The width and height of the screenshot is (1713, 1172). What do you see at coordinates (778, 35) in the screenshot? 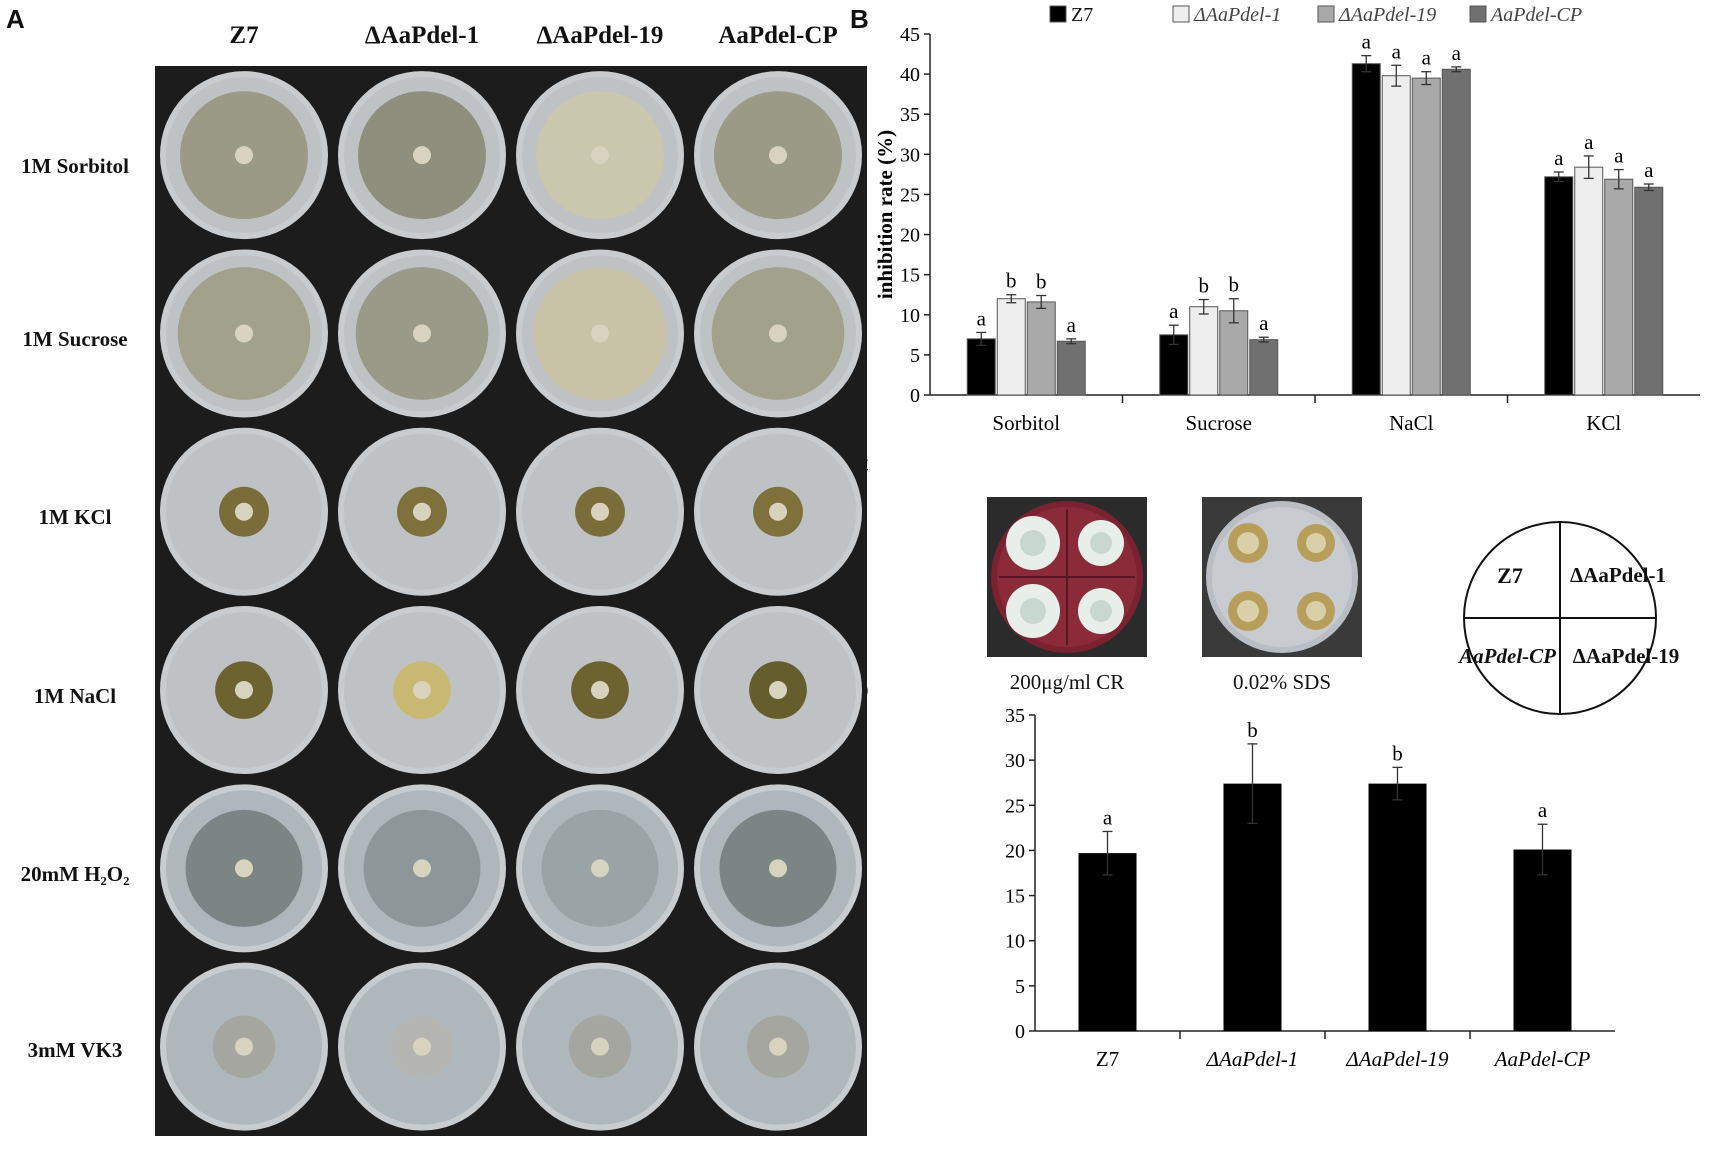
I see `column-header-aapdel-cp: AaPdel-CP` at bounding box center [778, 35].